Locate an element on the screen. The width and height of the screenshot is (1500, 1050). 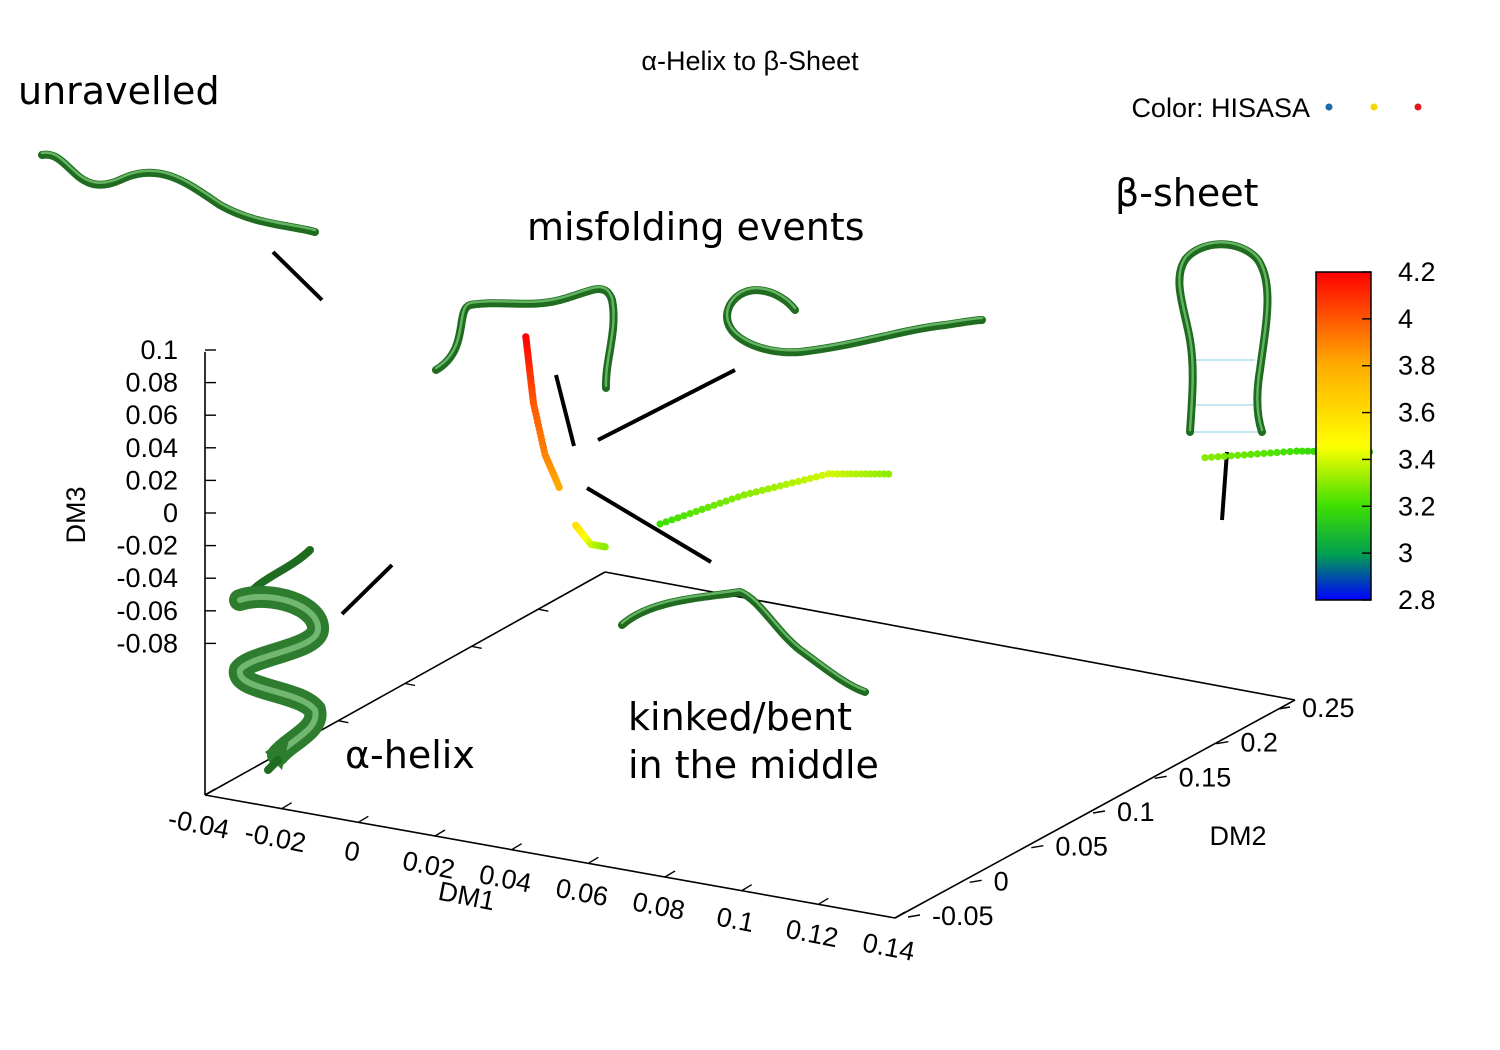
y-tick-label: 0 is located at coordinates (1001, 881).